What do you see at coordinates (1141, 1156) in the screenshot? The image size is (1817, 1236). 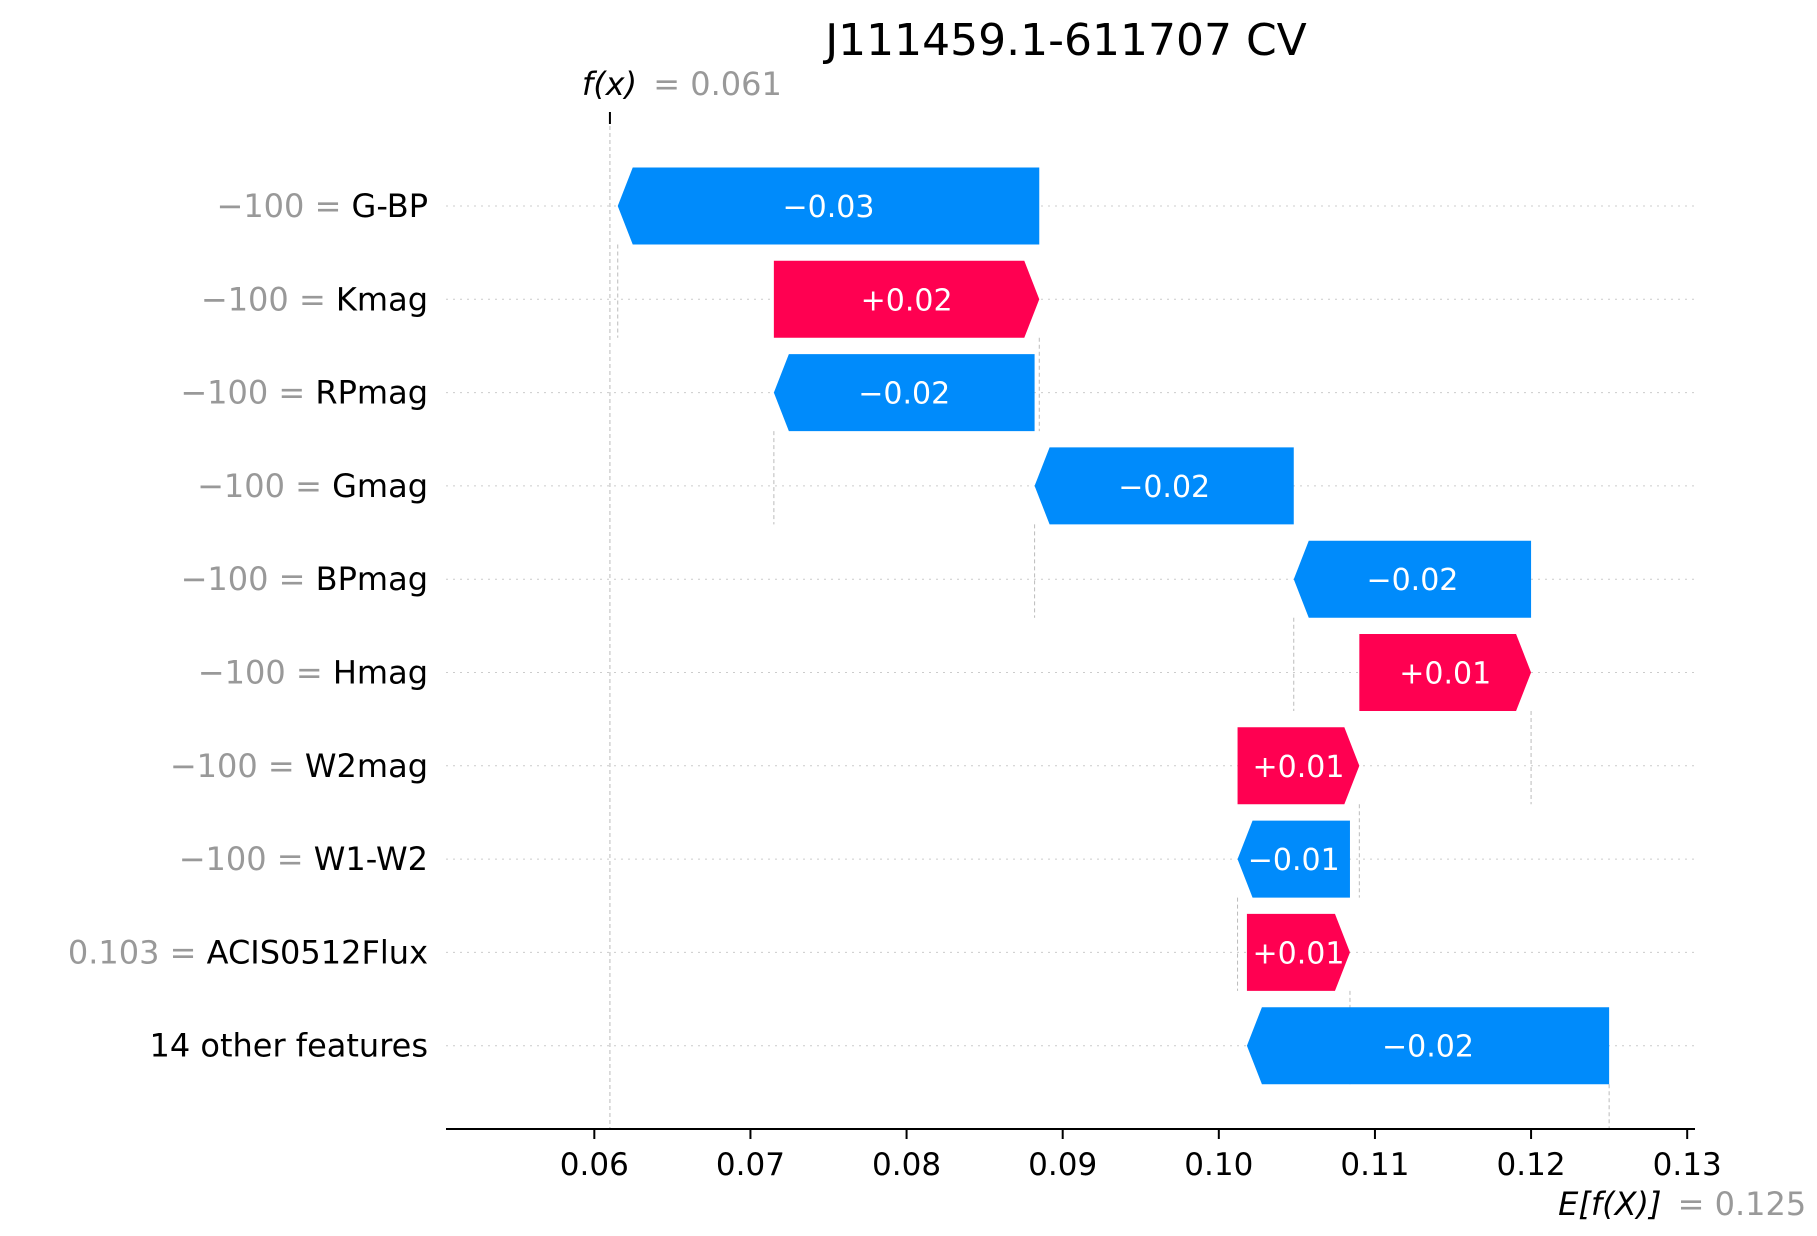 I see `x-axis-ticks: 0.06 0.07 0.08 0.09 0.10 0.11 0.12 0.13` at bounding box center [1141, 1156].